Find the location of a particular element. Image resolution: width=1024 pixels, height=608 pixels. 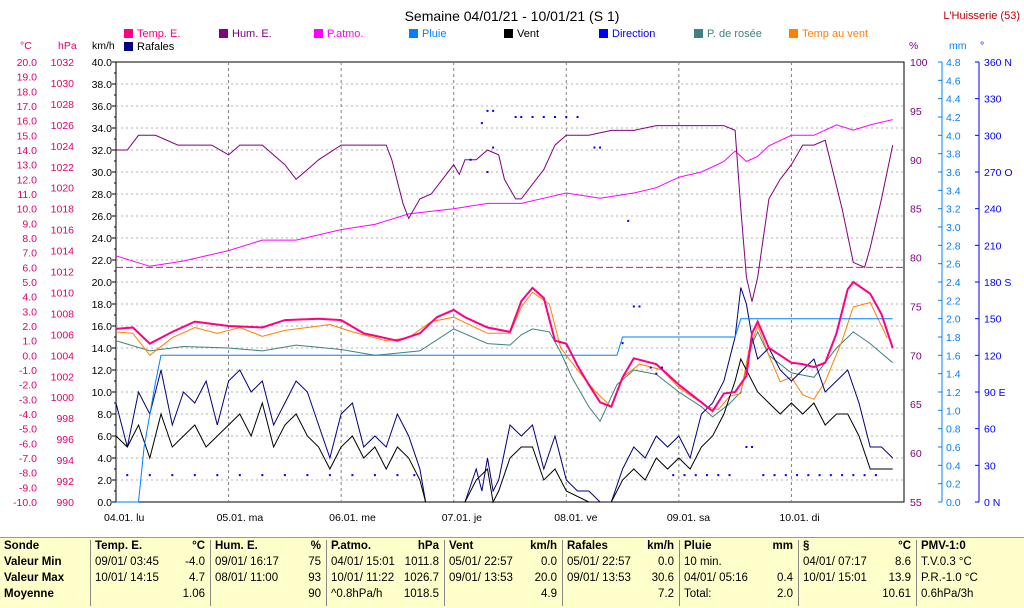

press-tick-label: 990 is located at coordinates (65, 503).